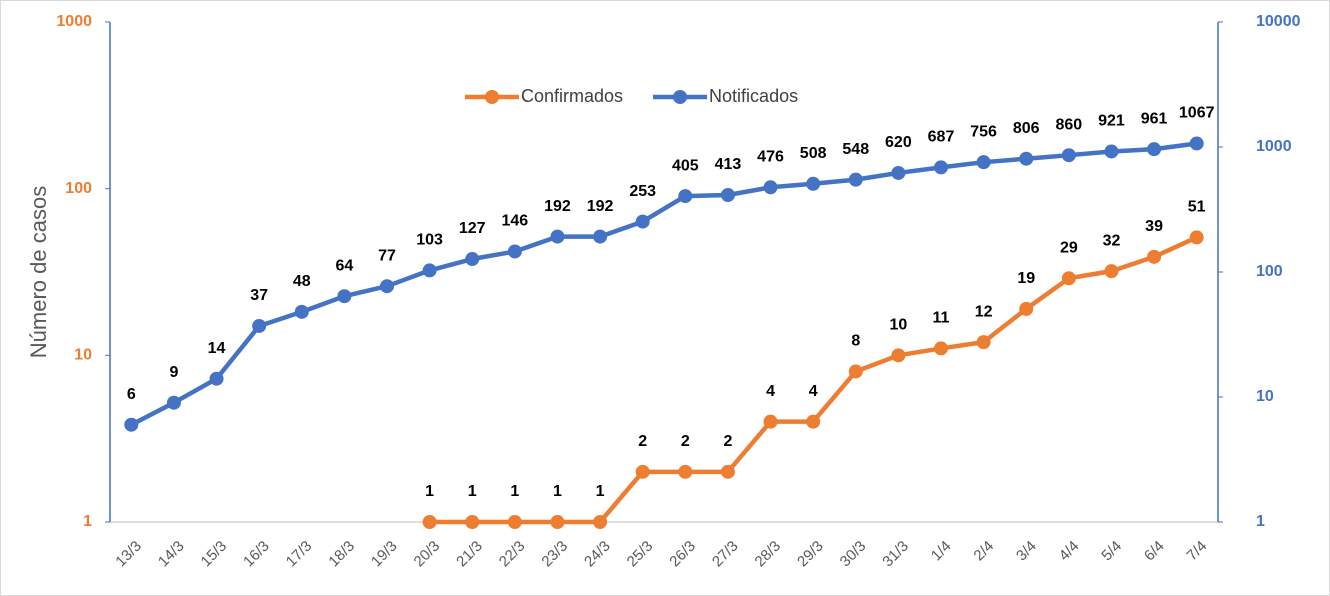 Image resolution: width=1330 pixels, height=596 pixels. I want to click on y2-tick-label: 1, so click(1260, 521).